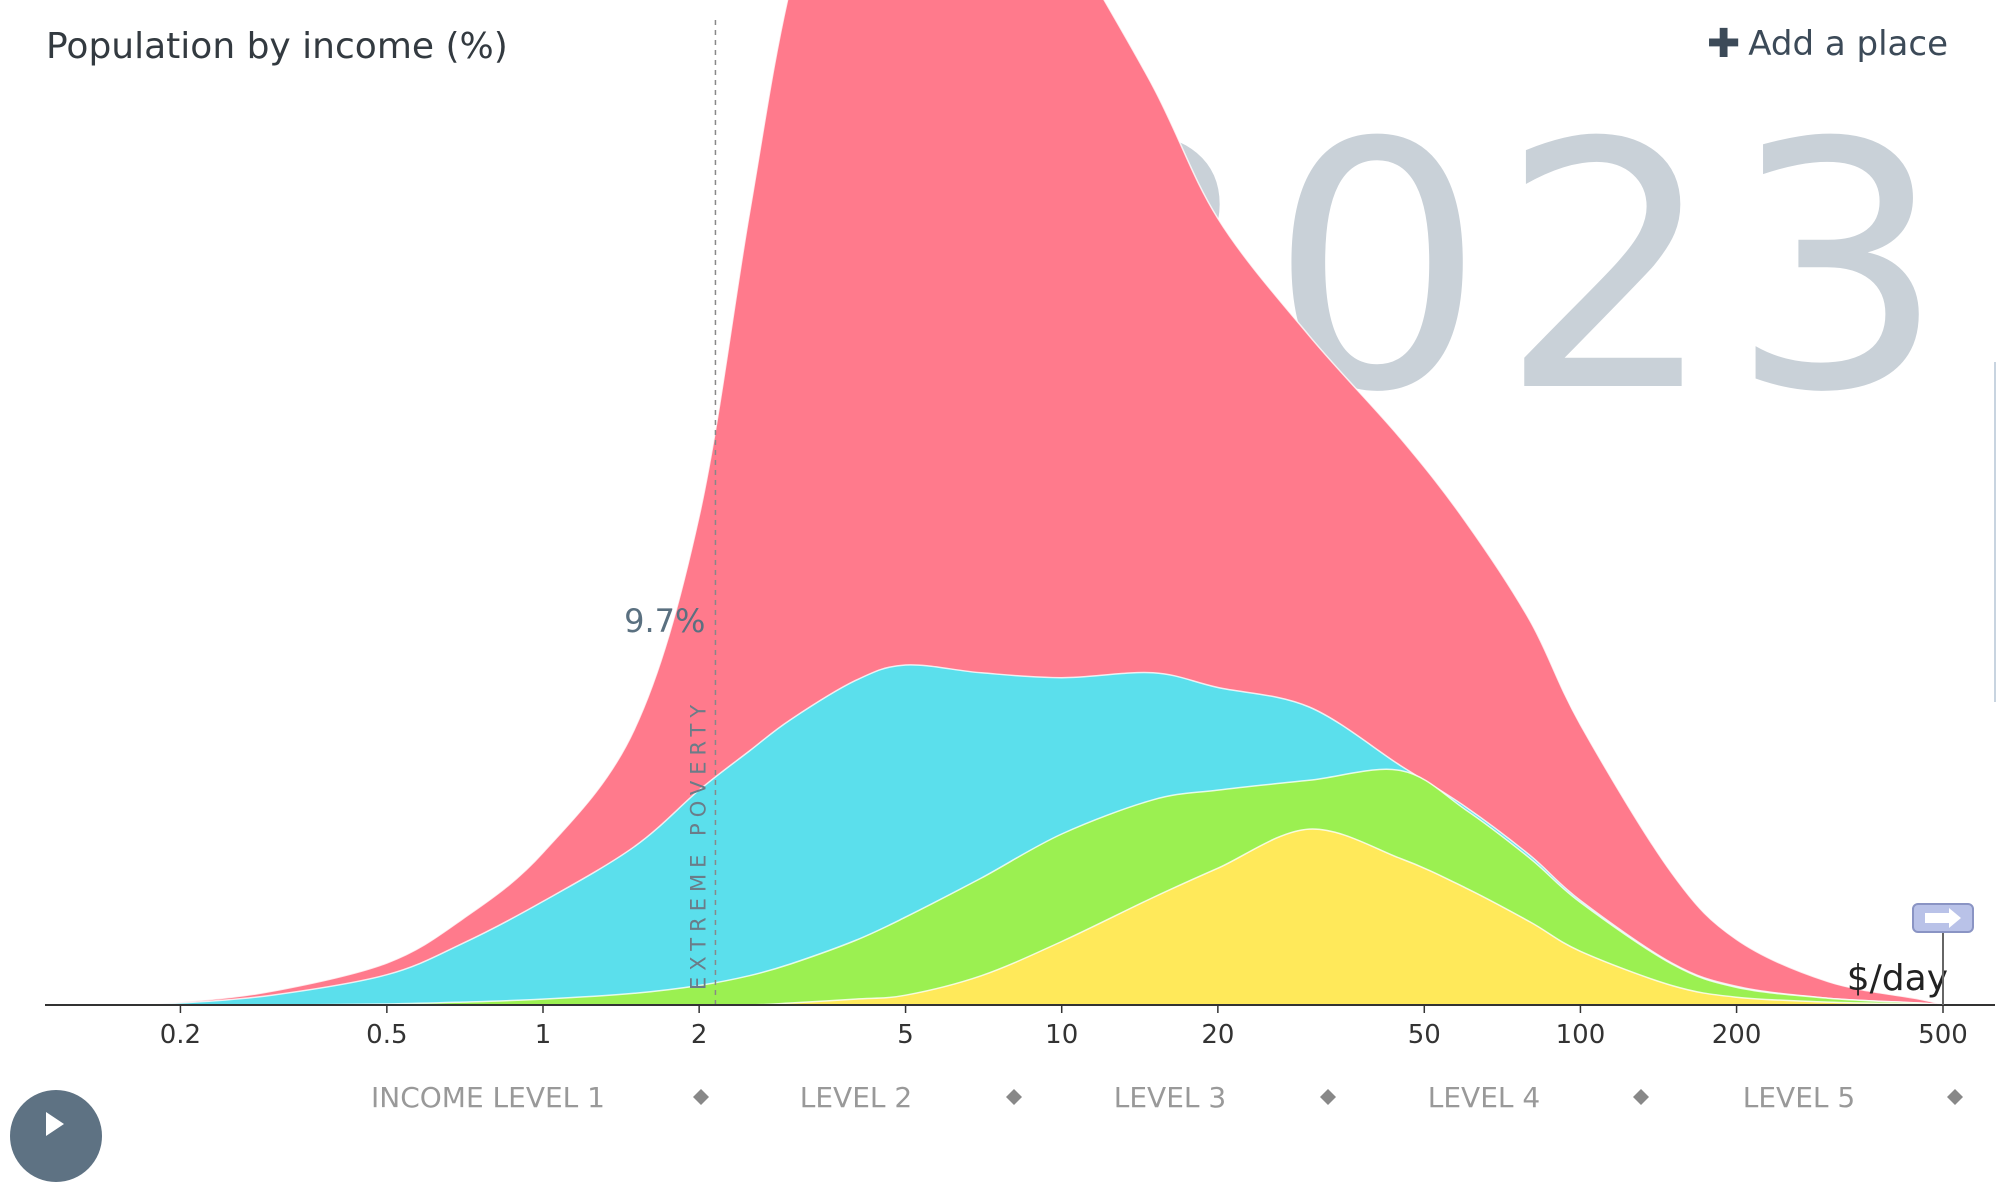 This screenshot has height=1182, width=2000. Describe the element at coordinates (1848, 44) in the screenshot. I see `add-place-label: Add a place` at that location.